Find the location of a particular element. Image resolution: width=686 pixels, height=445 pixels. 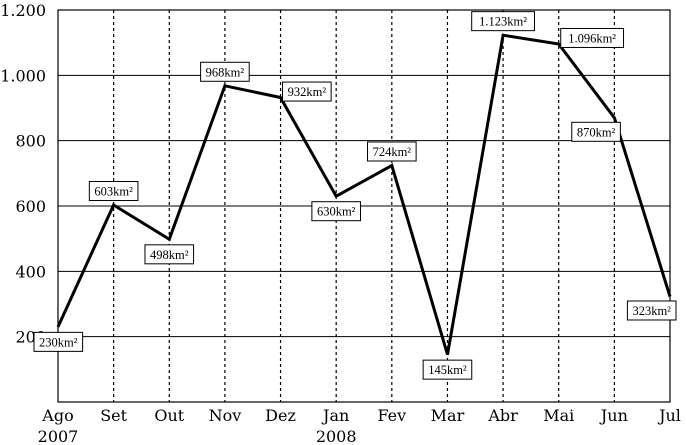

x-tick-year-label: 2007 is located at coordinates (58, 436).